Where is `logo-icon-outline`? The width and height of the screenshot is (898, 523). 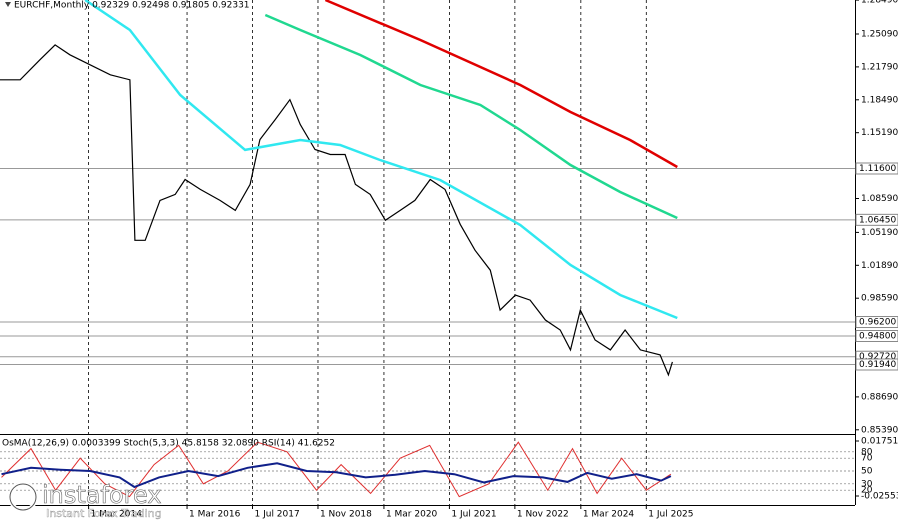
logo-icon-outline is located at coordinates (23, 497).